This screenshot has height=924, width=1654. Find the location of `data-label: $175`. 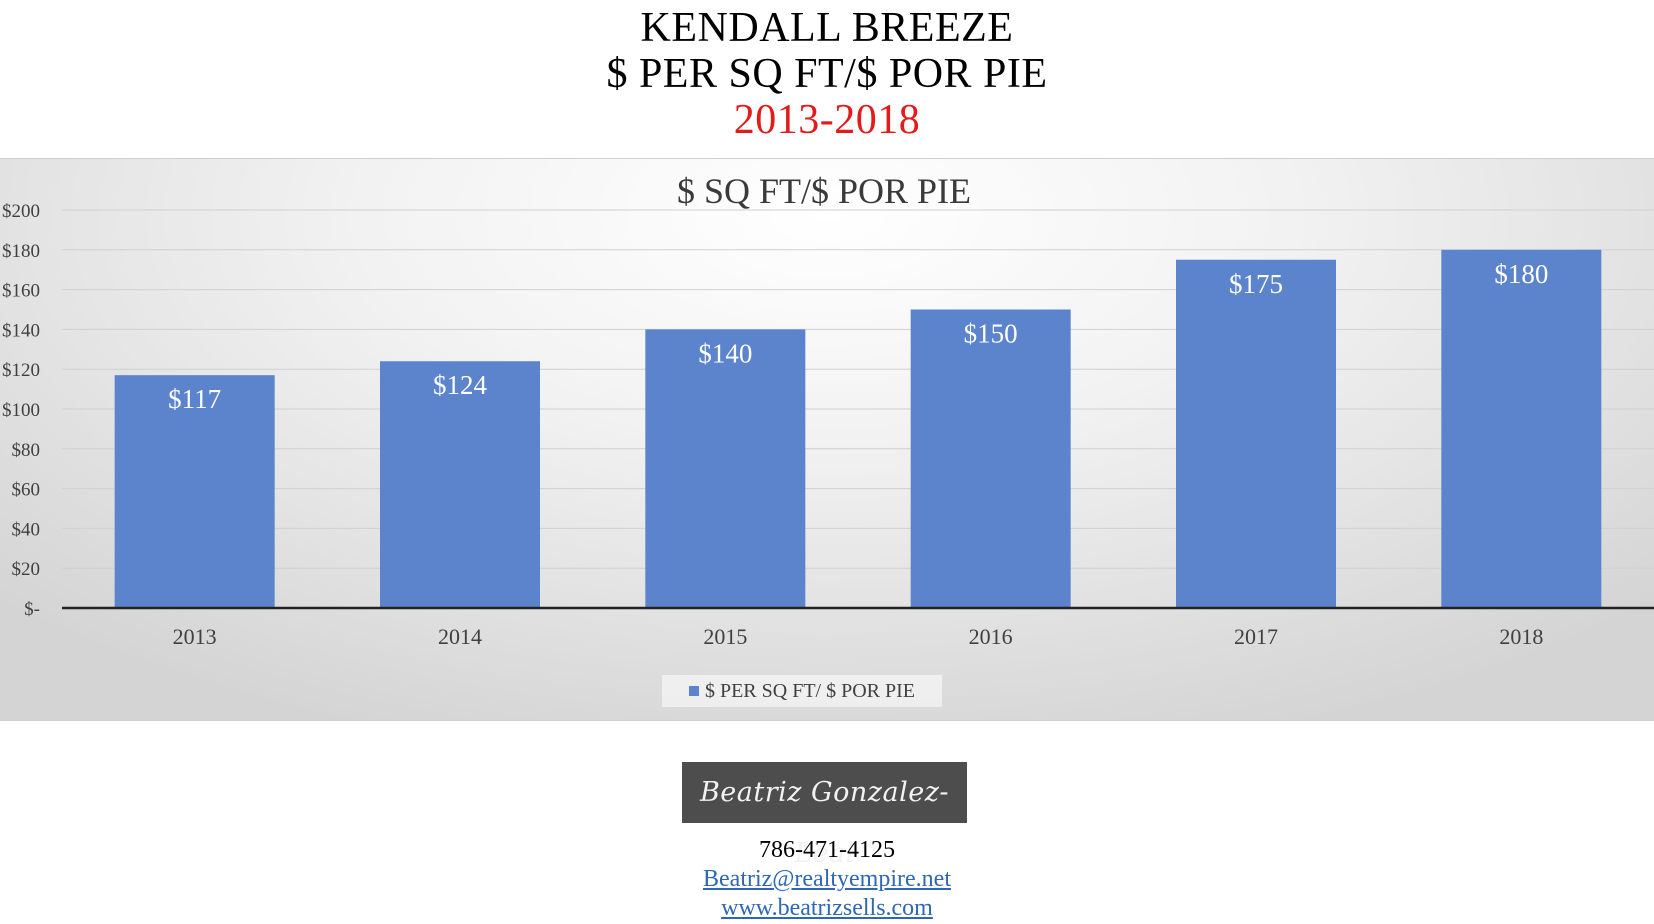

data-label: $175 is located at coordinates (1256, 284).